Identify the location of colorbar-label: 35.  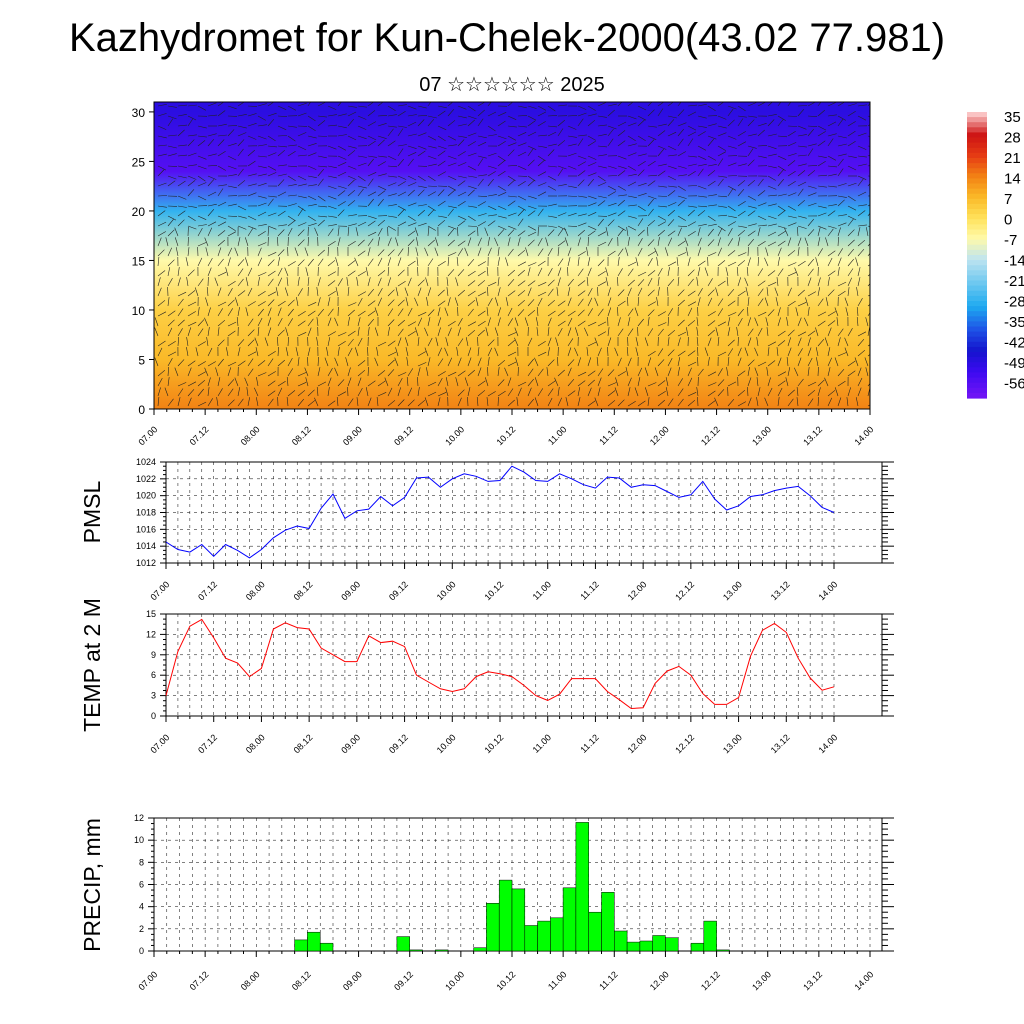
(1012, 117).